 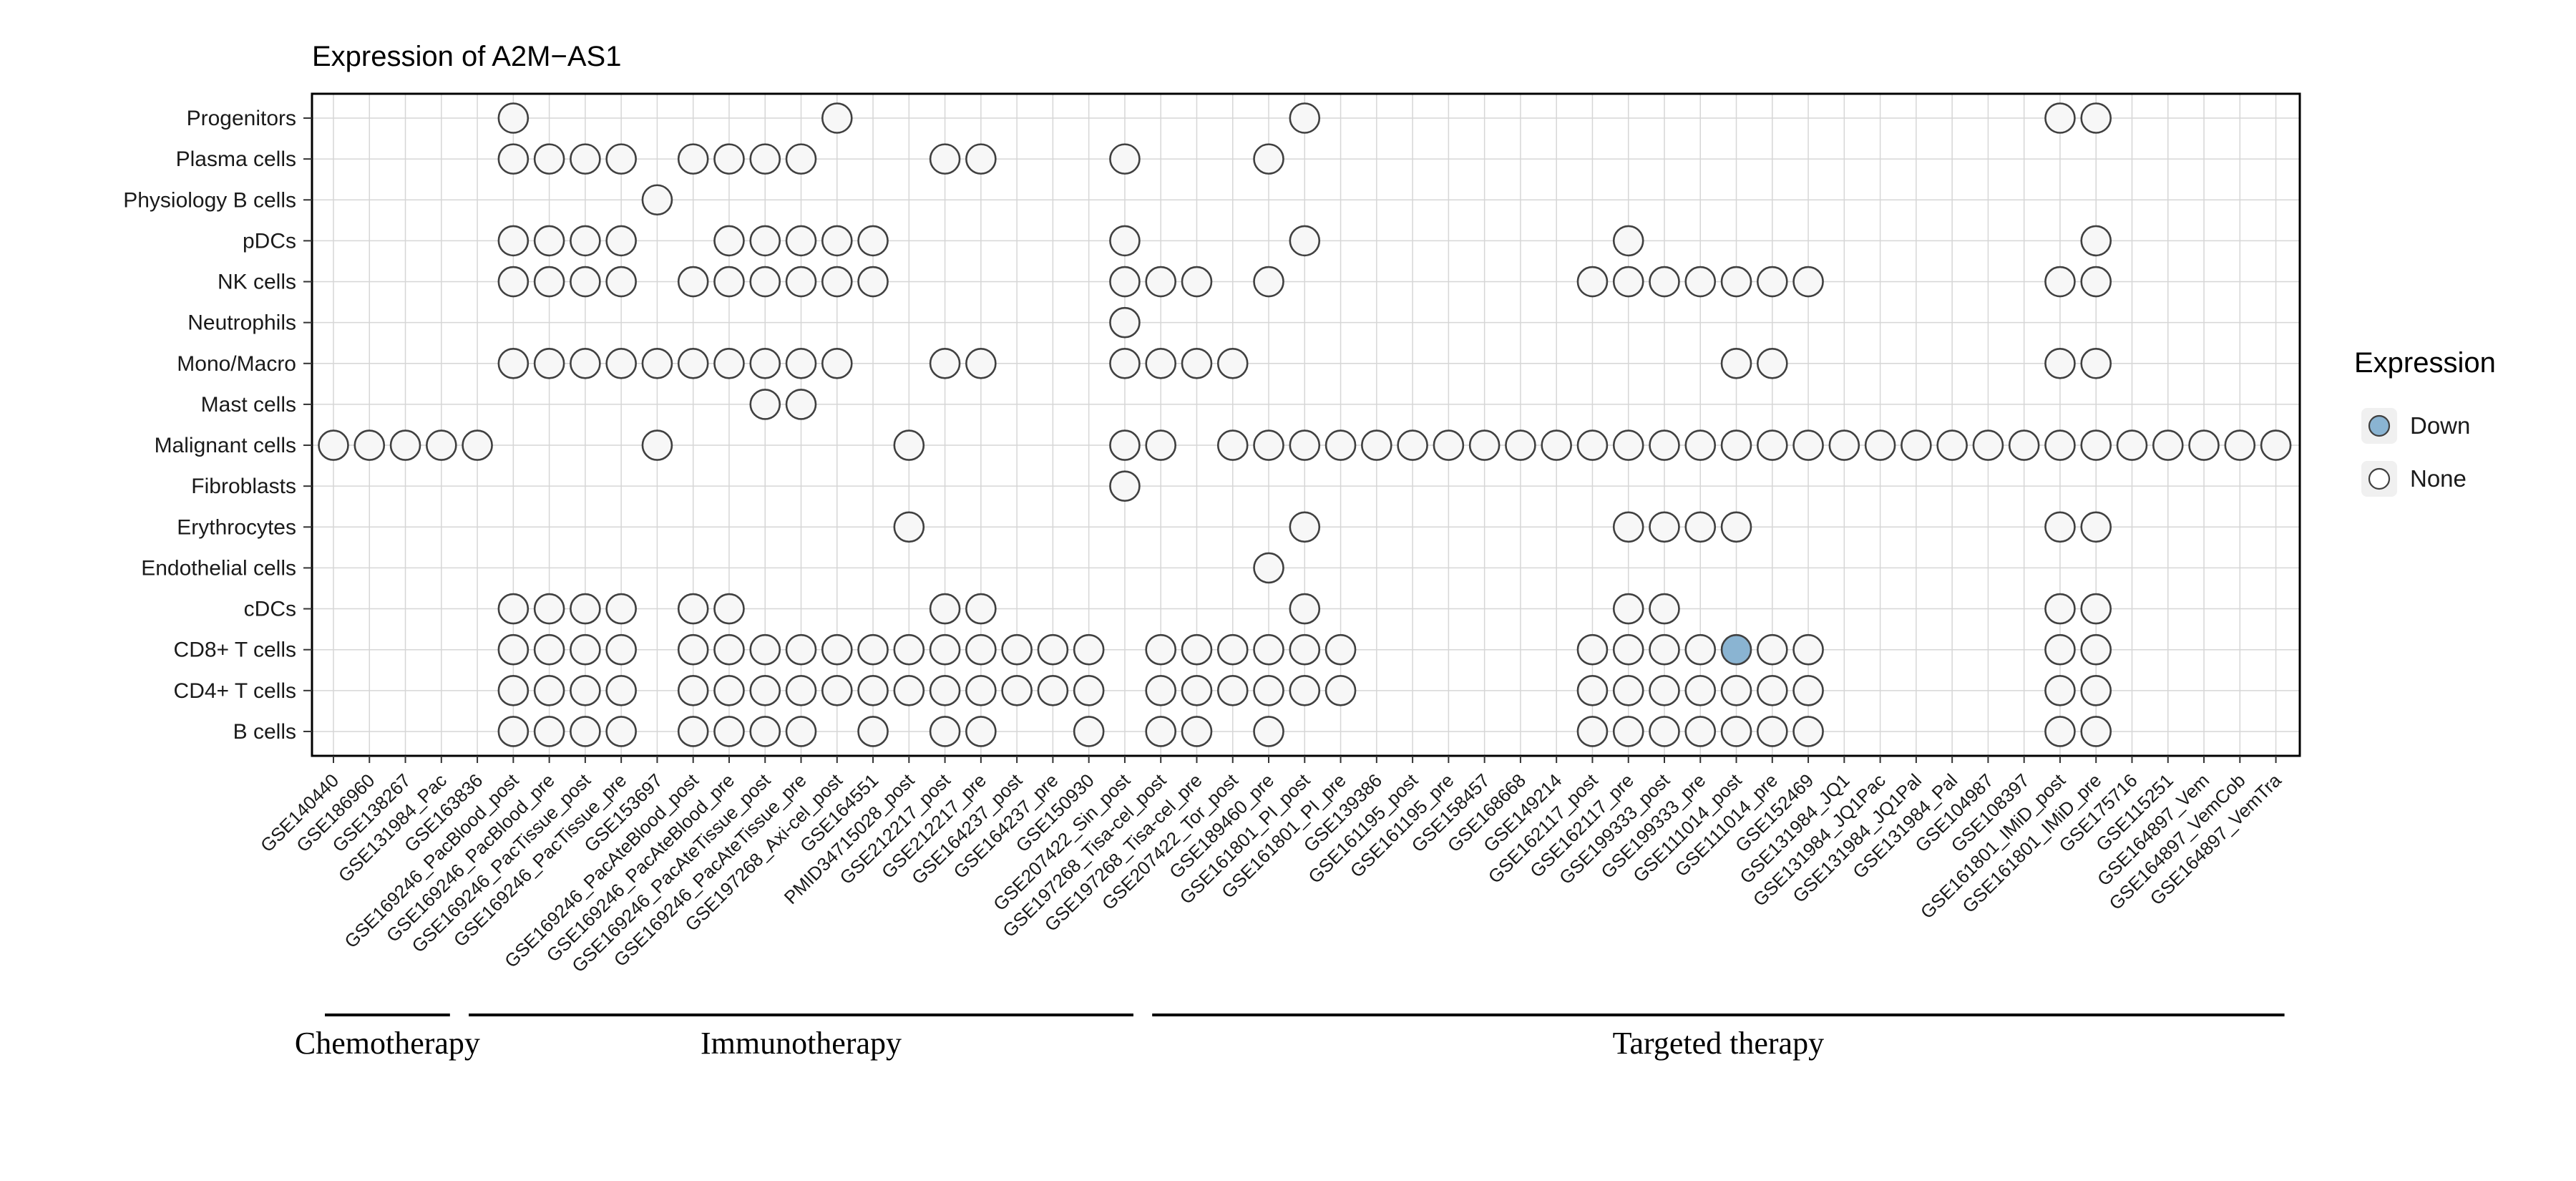 What do you see at coordinates (236, 159) in the screenshot?
I see `row-label: Plasma cells` at bounding box center [236, 159].